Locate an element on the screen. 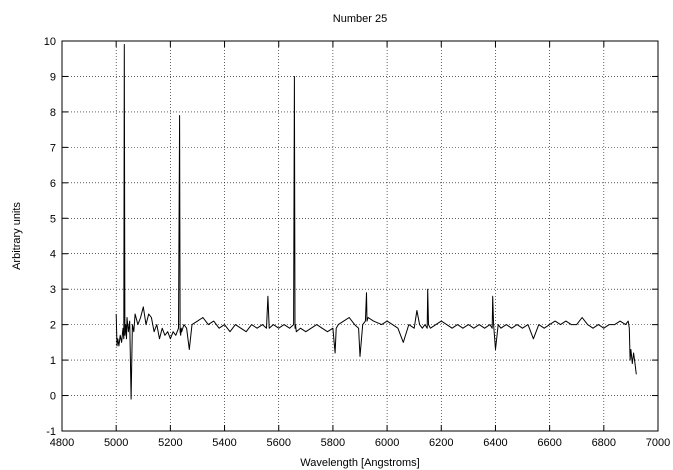 This screenshot has width=673, height=470. x-tick-label: 5200 is located at coordinates (170, 443).